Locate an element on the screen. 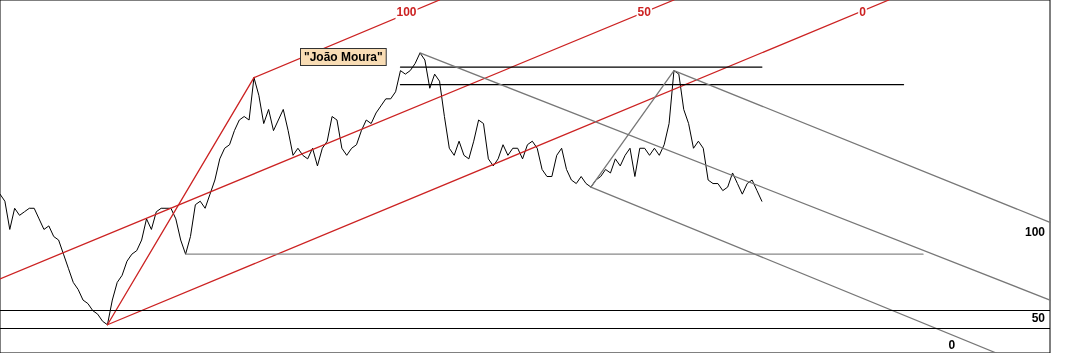 The height and width of the screenshot is (353, 1092). annotation: "João Moura" is located at coordinates (343, 57).